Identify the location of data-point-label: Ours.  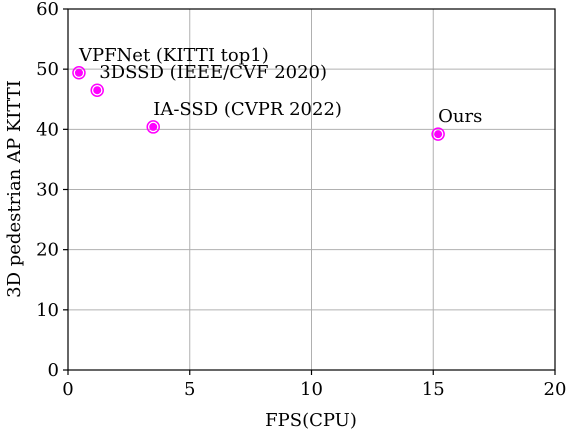
(460, 116).